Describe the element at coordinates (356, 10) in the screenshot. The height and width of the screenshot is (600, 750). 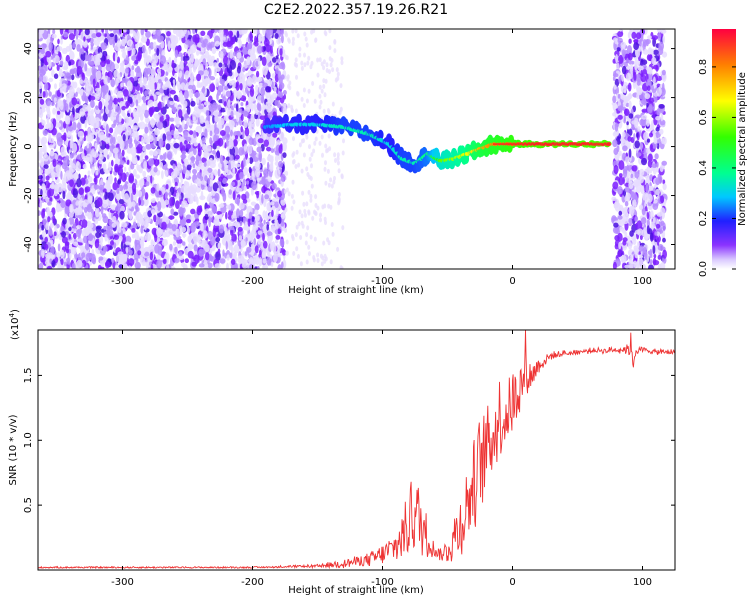
I see `figure-title: C2E2.2022.357.19.26.R21` at that location.